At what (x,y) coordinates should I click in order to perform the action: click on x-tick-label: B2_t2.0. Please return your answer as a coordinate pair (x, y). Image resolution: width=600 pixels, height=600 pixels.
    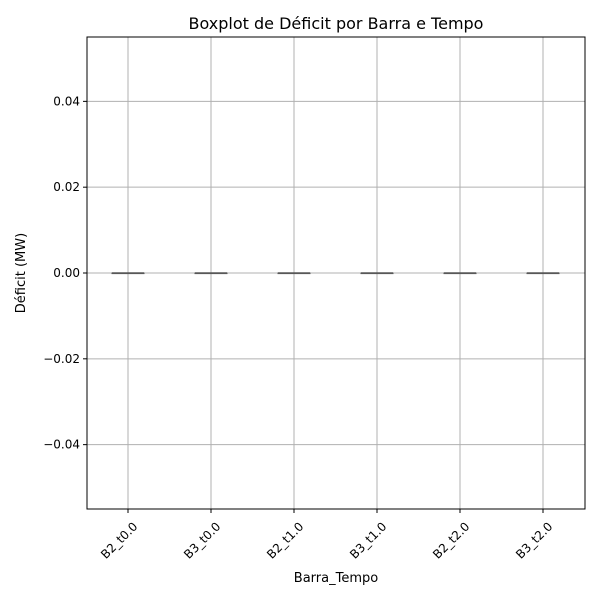
    Looking at the image, I should click on (451, 540).